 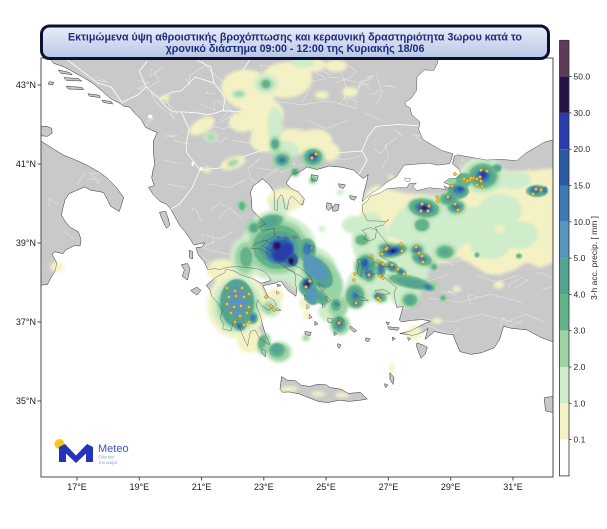 I want to click on svg-text: 50.0, so click(x=582, y=77).